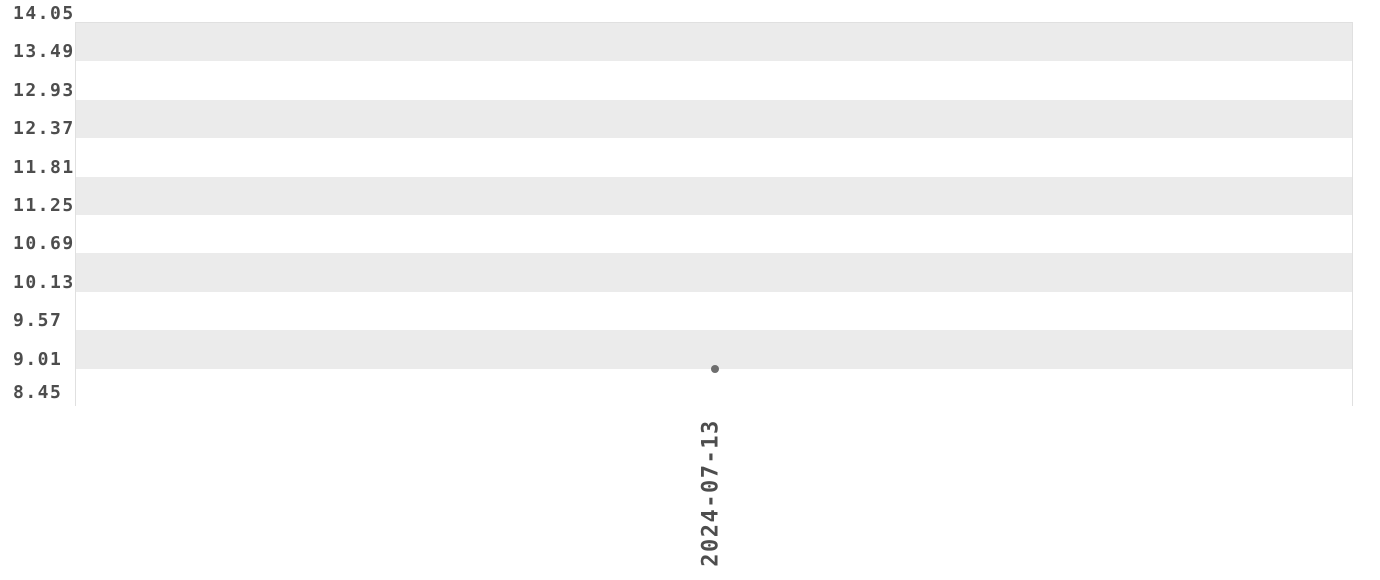 This screenshot has height=580, width=1380. I want to click on x-tick-label: 2024-07-13, so click(711, 493).